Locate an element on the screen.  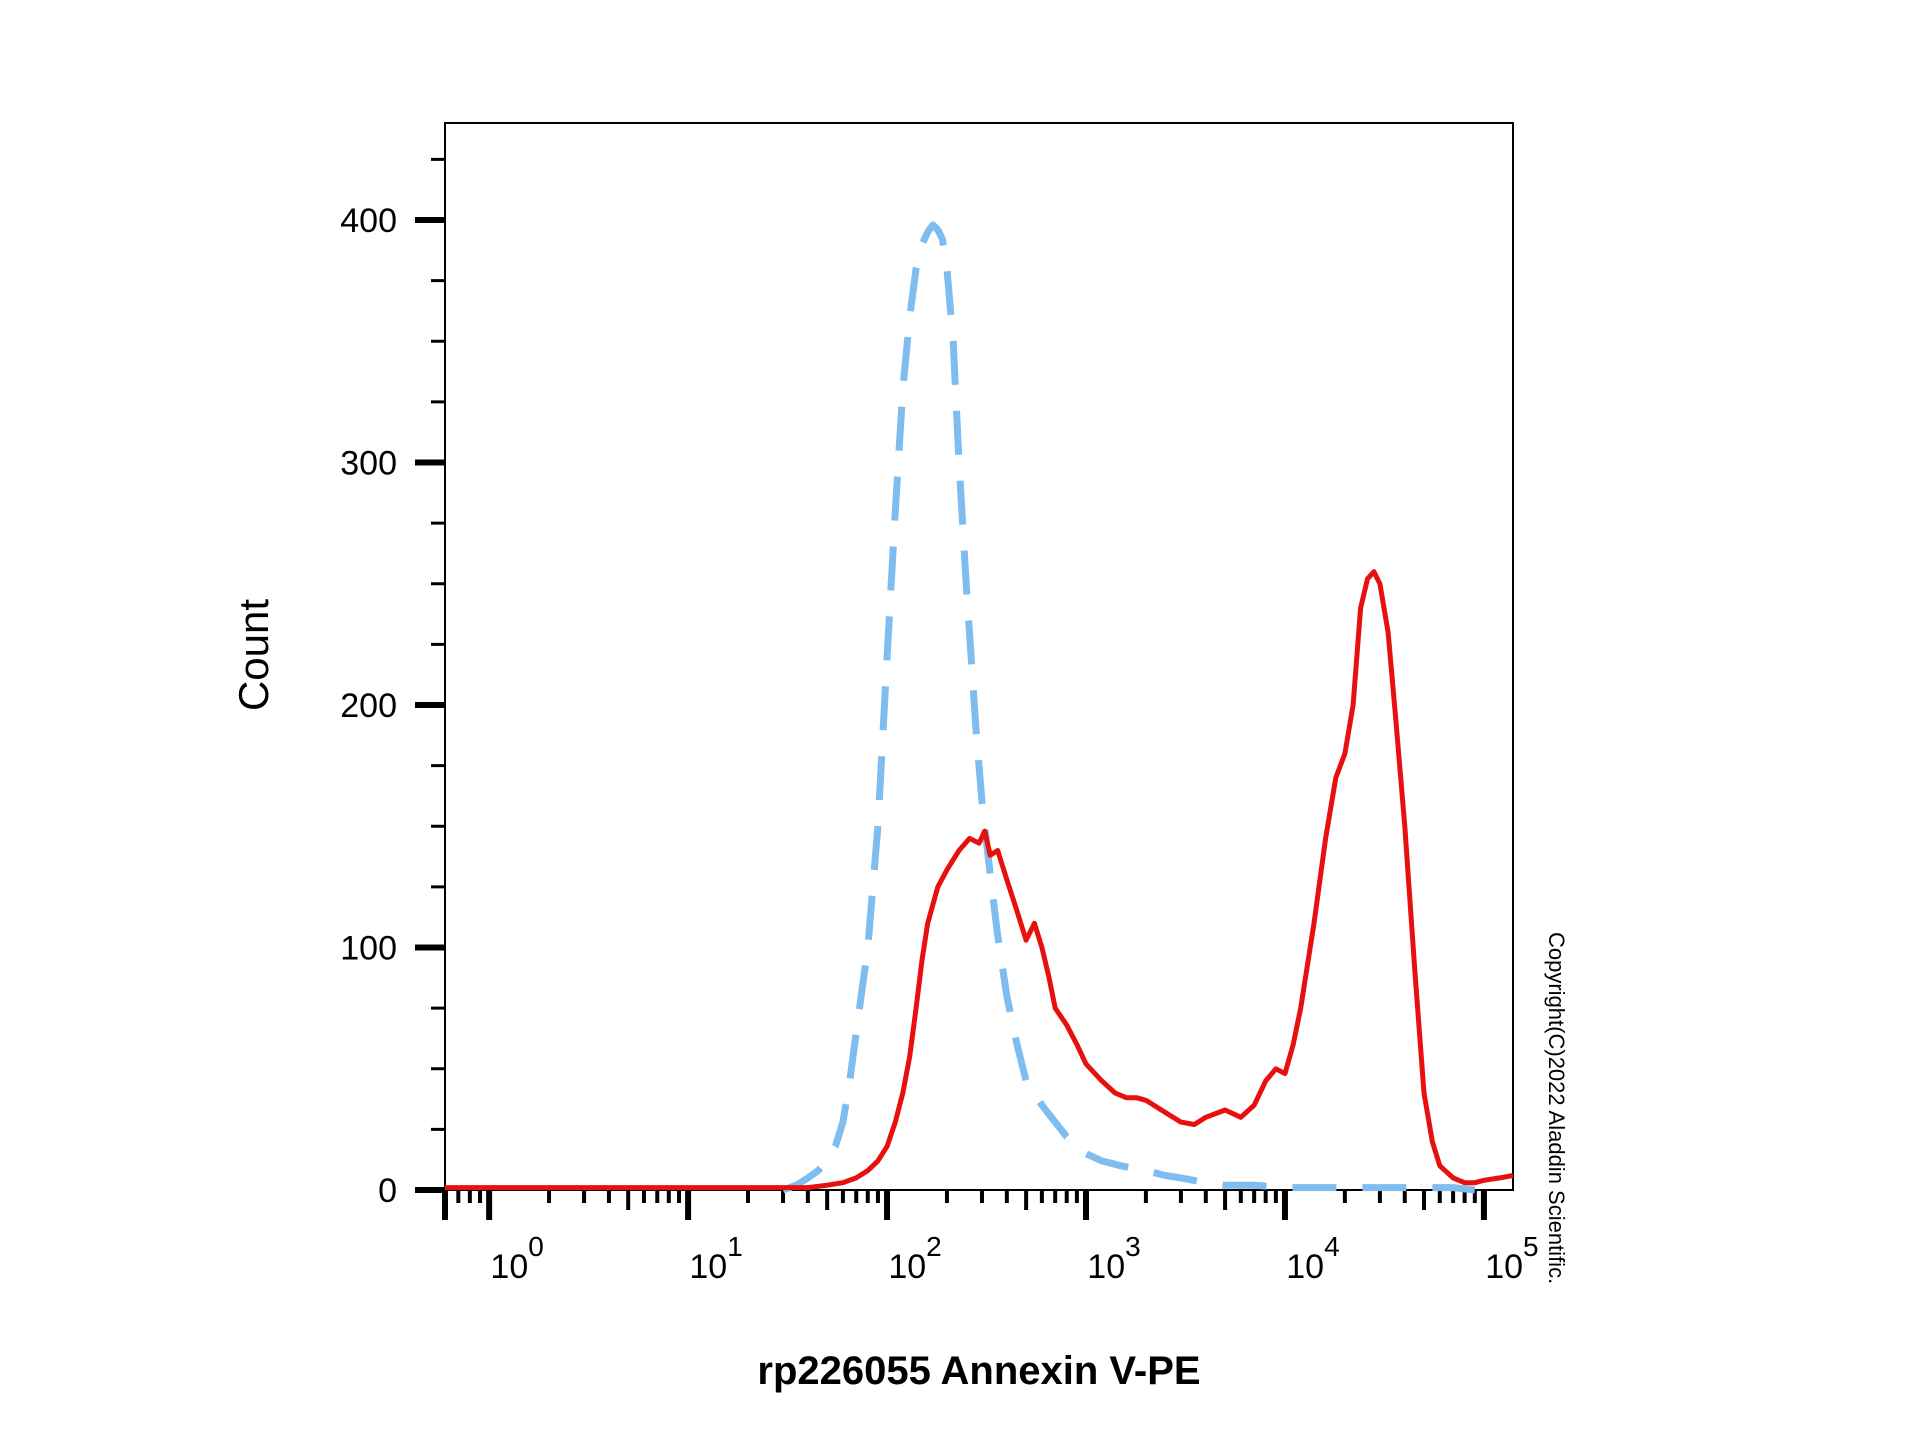
y-tick-label: 0 is located at coordinates (387, 1191).